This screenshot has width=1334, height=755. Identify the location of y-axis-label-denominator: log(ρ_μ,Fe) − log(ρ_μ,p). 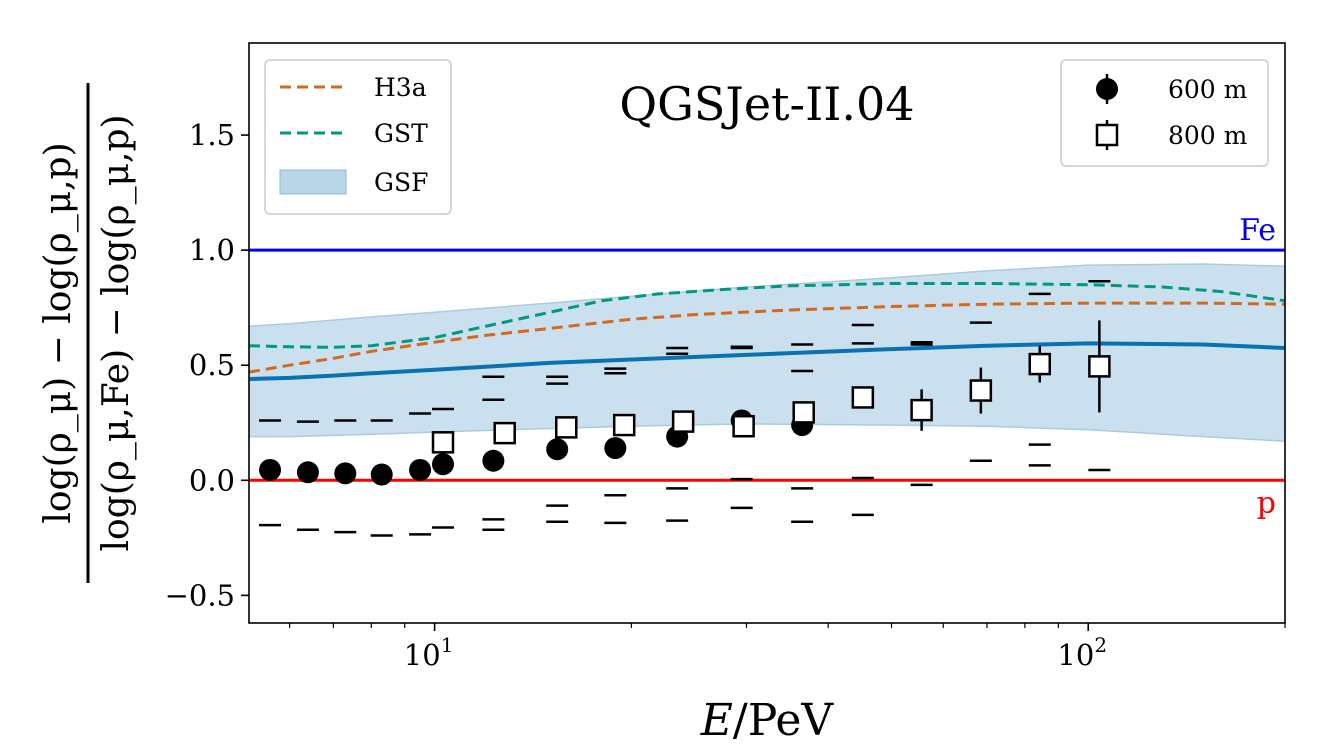
(116, 332).